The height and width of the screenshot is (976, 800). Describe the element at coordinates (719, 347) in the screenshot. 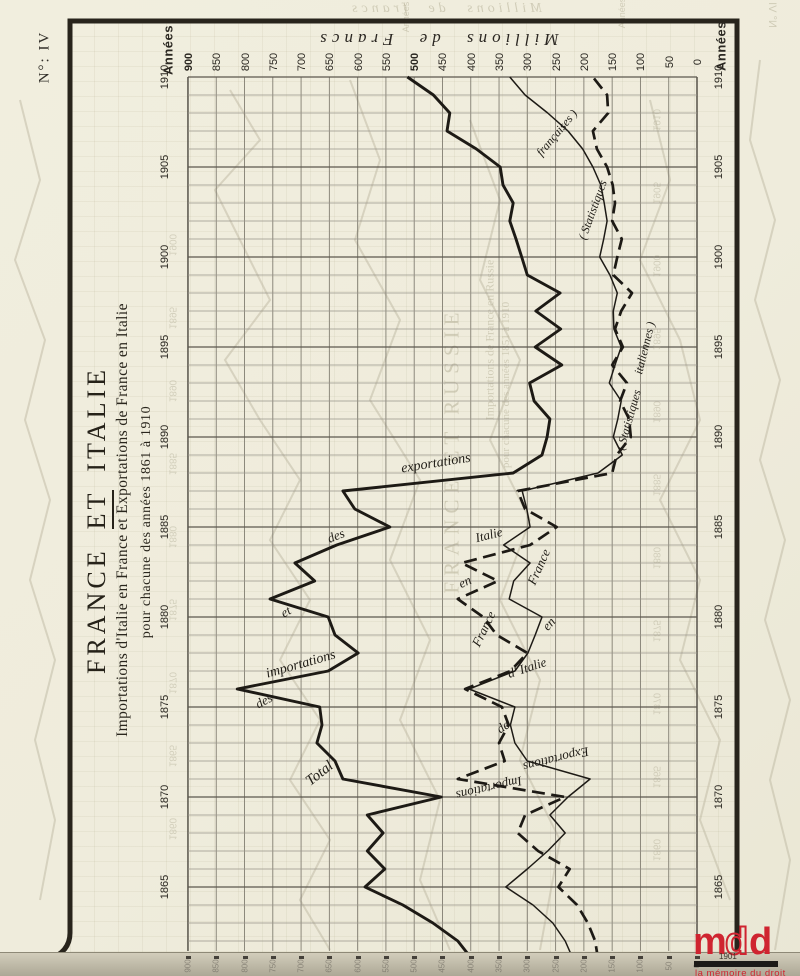

I see `year-label-right: 1895` at that location.